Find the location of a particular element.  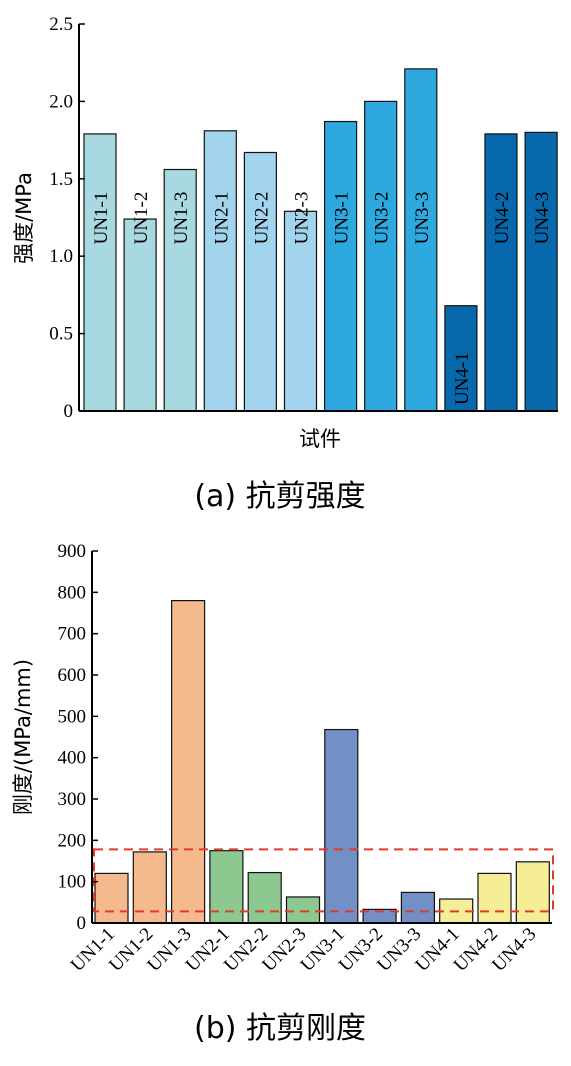

bar-label: UN3-1 is located at coordinates (342, 218).